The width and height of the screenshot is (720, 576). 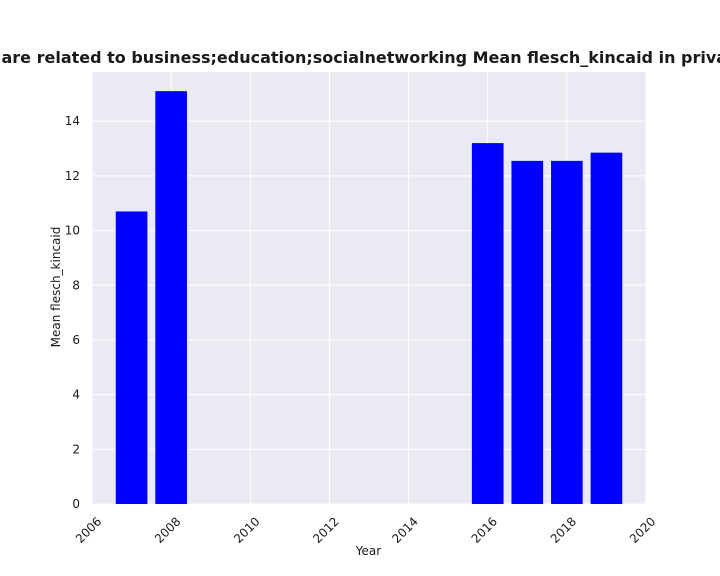 I want to click on x-axis-ticks: 2006 2008 2010 2012 2014 2016 2018 2020, so click(x=365, y=529).